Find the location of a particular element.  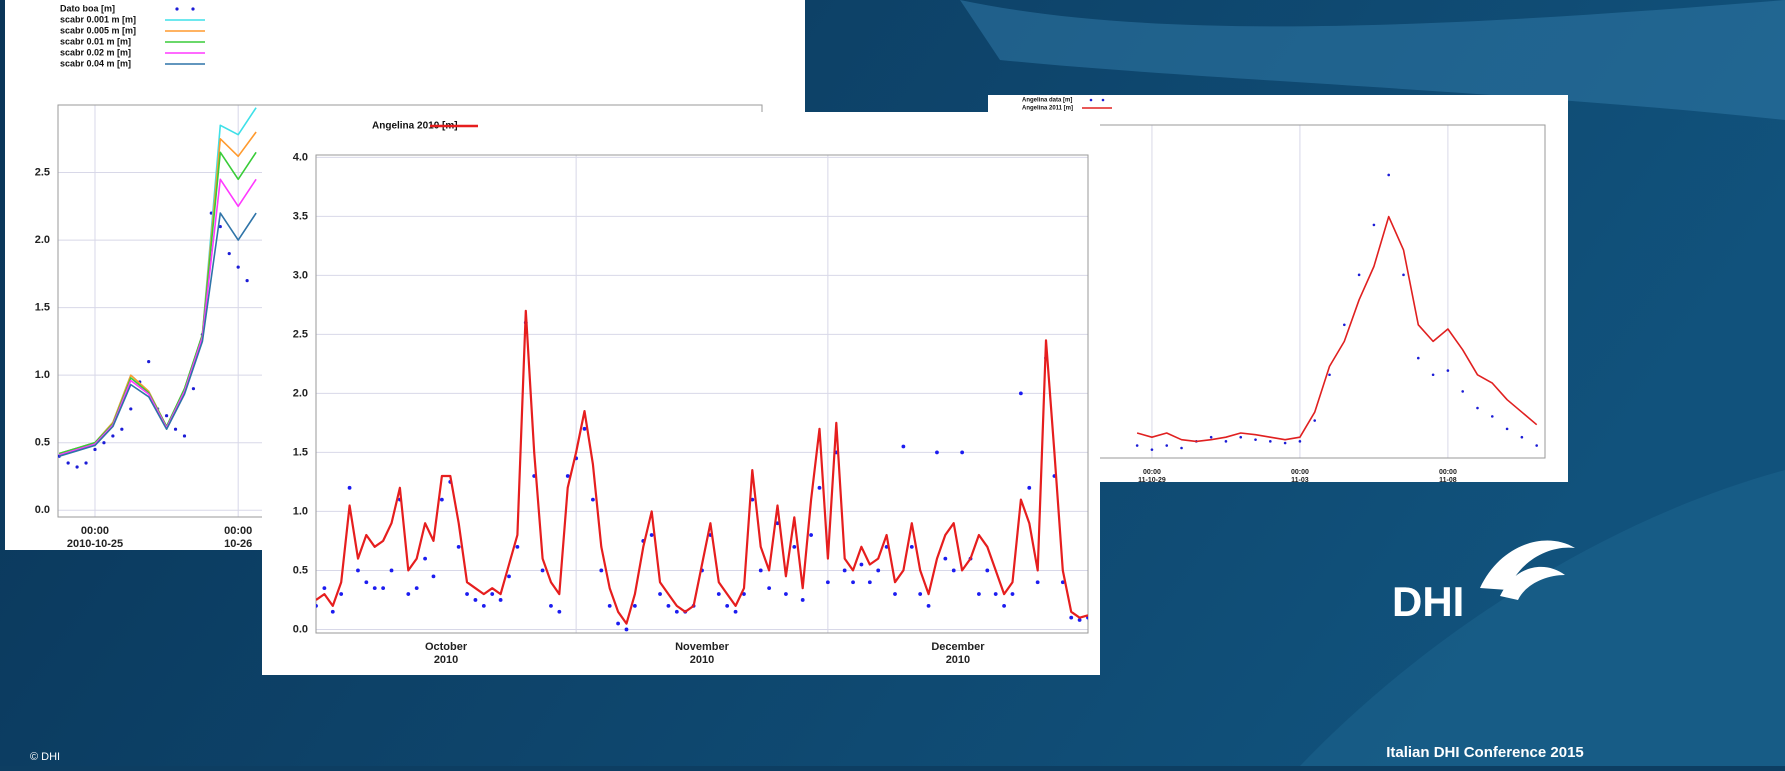

swoosh is located at coordinates (1372, 60).